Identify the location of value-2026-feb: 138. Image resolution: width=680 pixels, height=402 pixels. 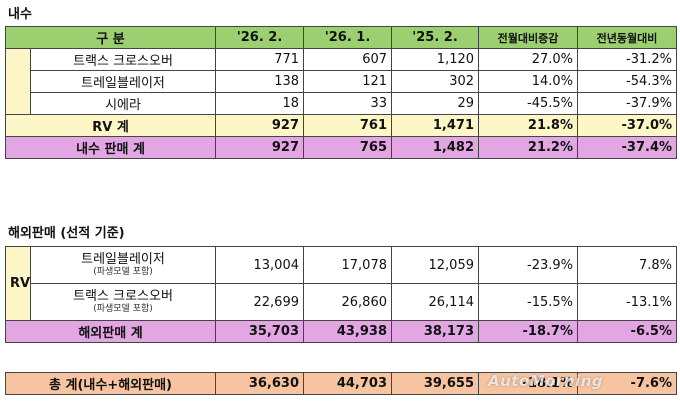
(260, 81).